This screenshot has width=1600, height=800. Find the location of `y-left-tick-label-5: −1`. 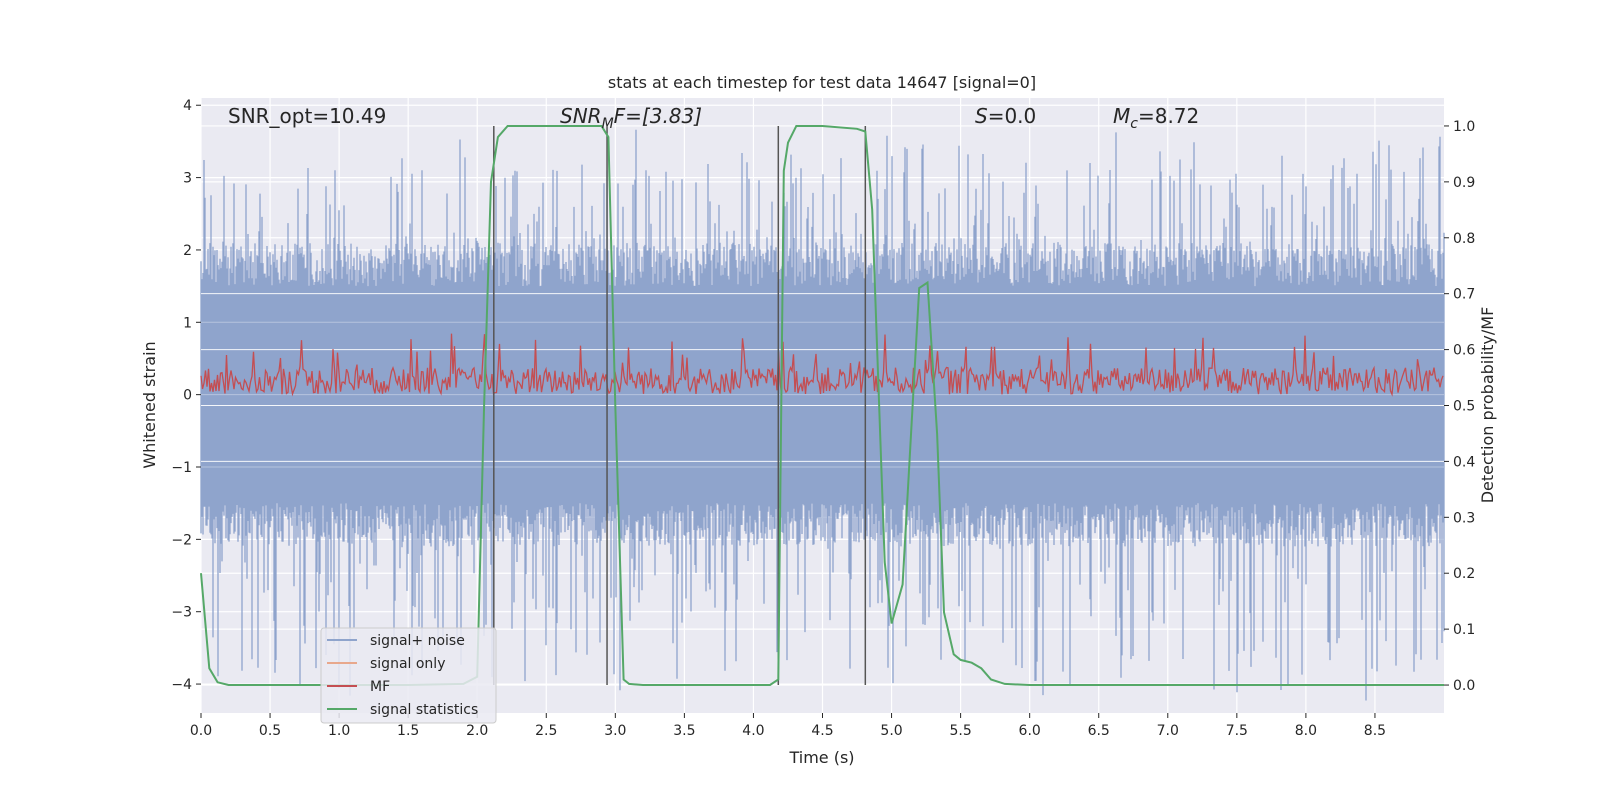

y-left-tick-label-5: −1 is located at coordinates (181, 468).